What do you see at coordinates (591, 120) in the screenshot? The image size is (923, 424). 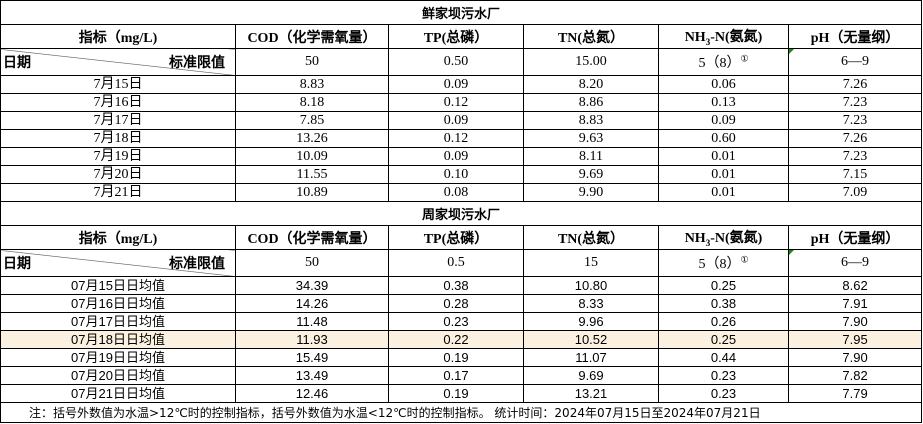 I see `value-cell: 8.83` at bounding box center [591, 120].